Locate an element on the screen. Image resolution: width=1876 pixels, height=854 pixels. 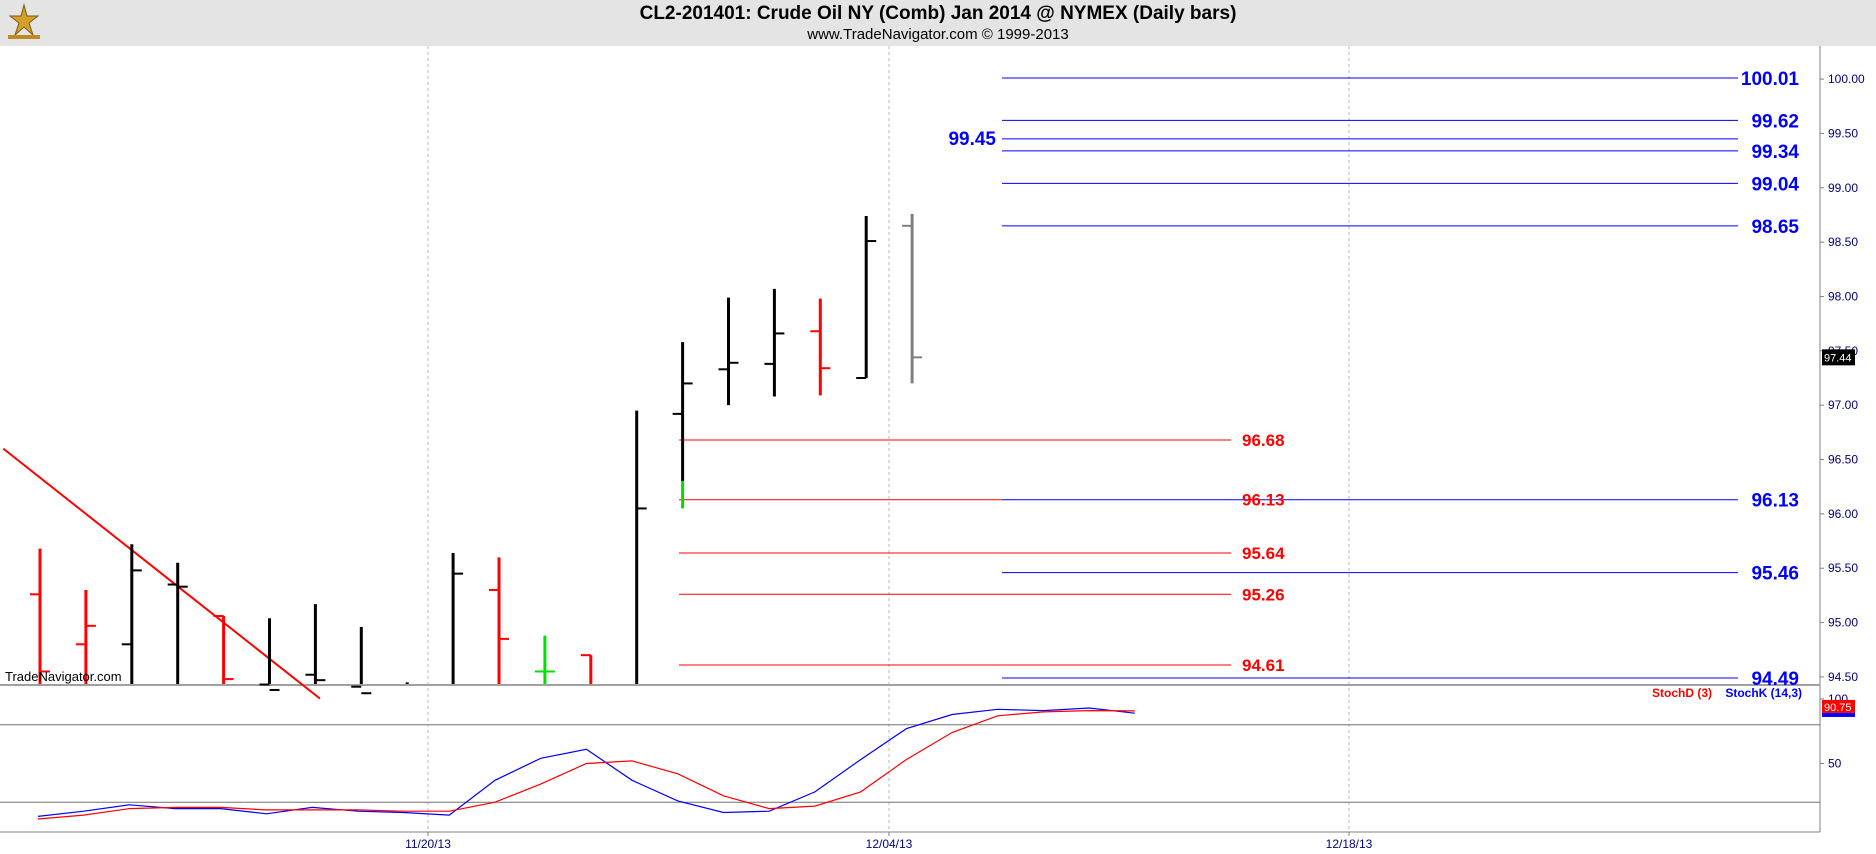
trendline is located at coordinates (161, 573).